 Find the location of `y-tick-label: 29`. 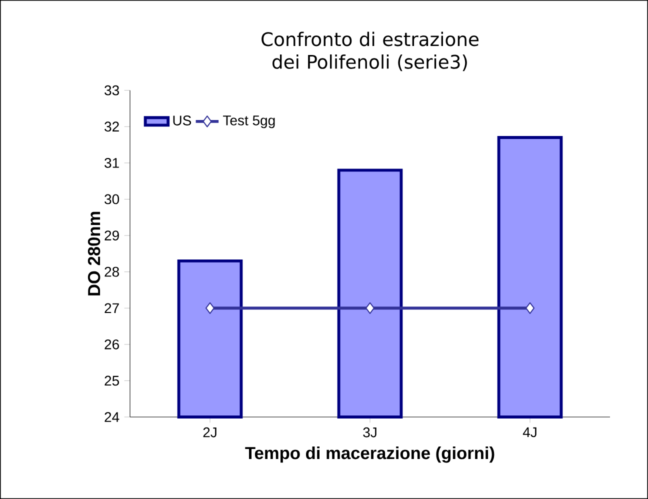

y-tick-label: 29 is located at coordinates (111, 235).